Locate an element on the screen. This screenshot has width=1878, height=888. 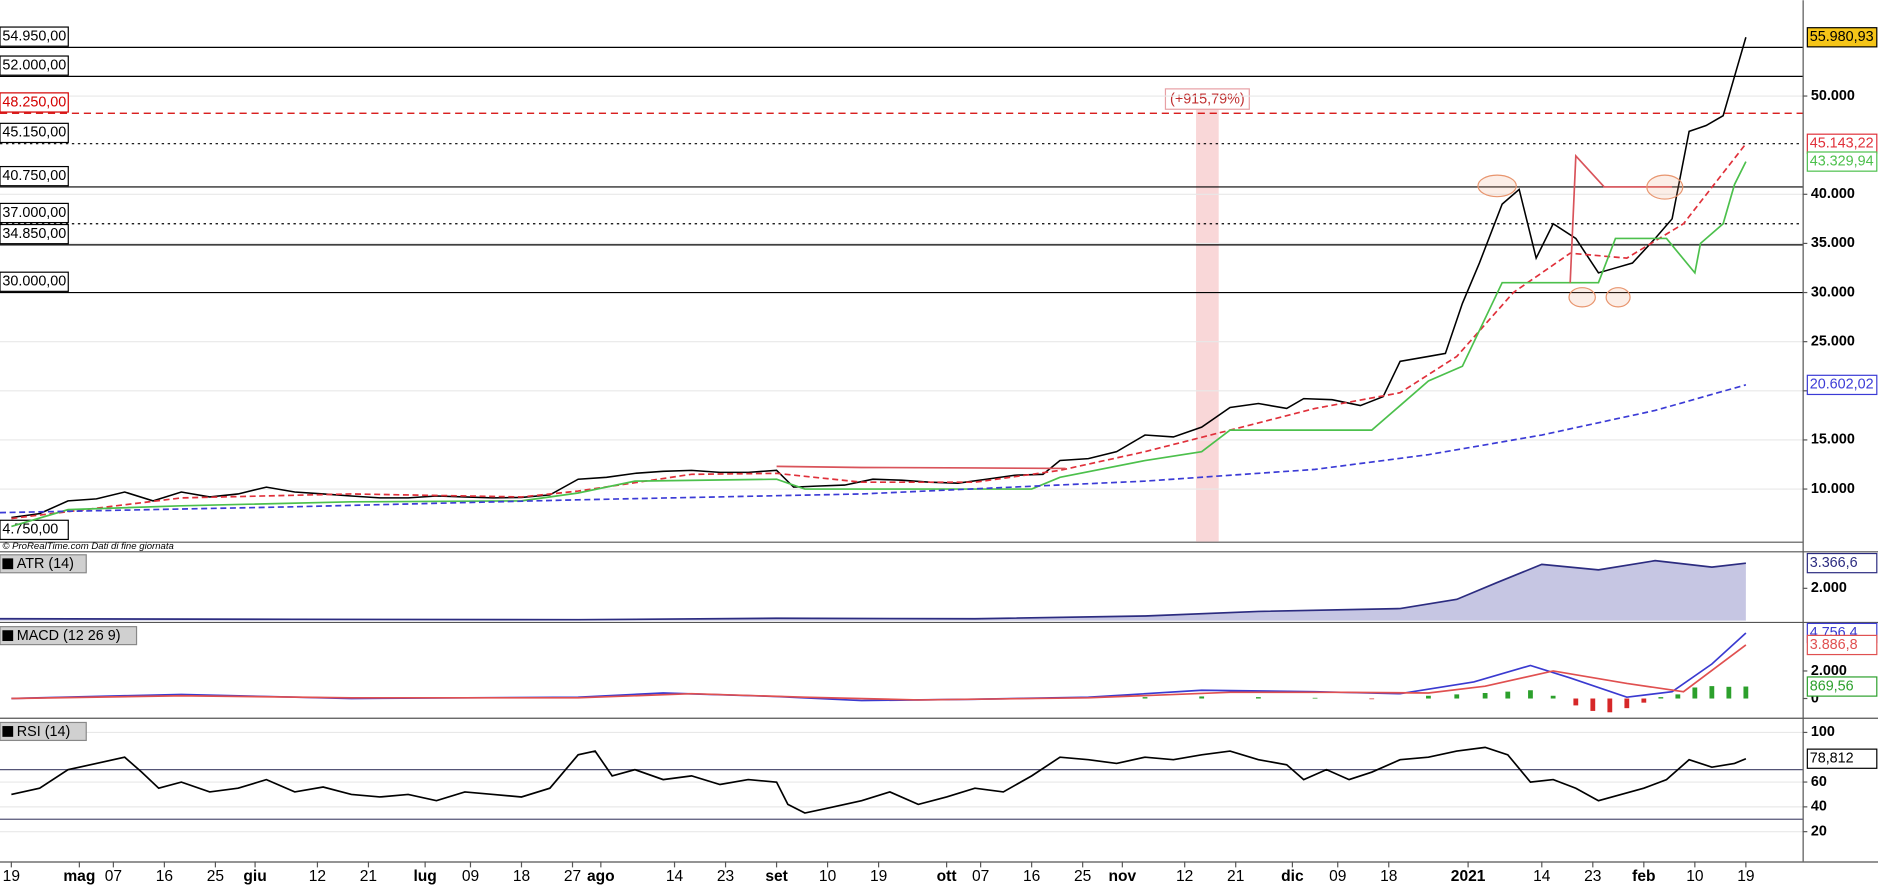
x-tick-label: 27 is located at coordinates (572, 876).